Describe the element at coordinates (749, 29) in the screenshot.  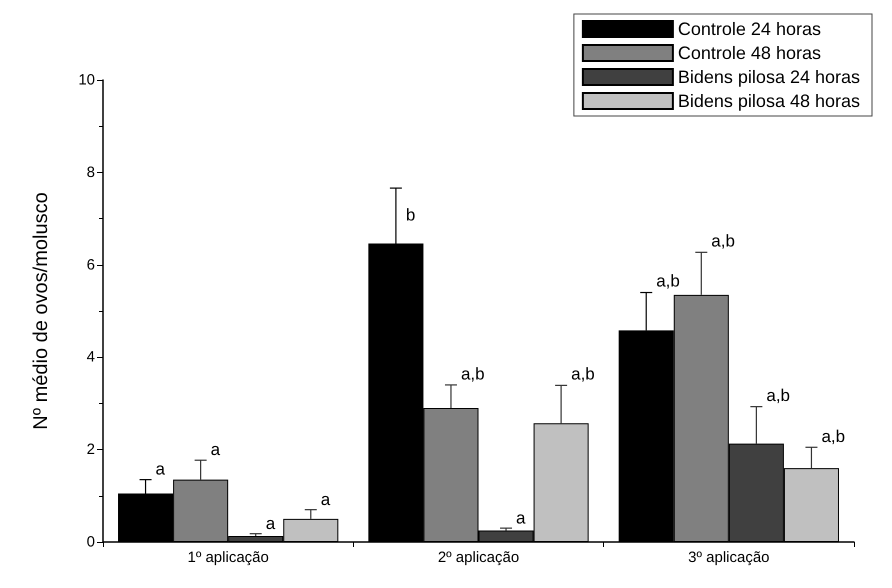
I see `legend-label: Controle 24 horas` at that location.